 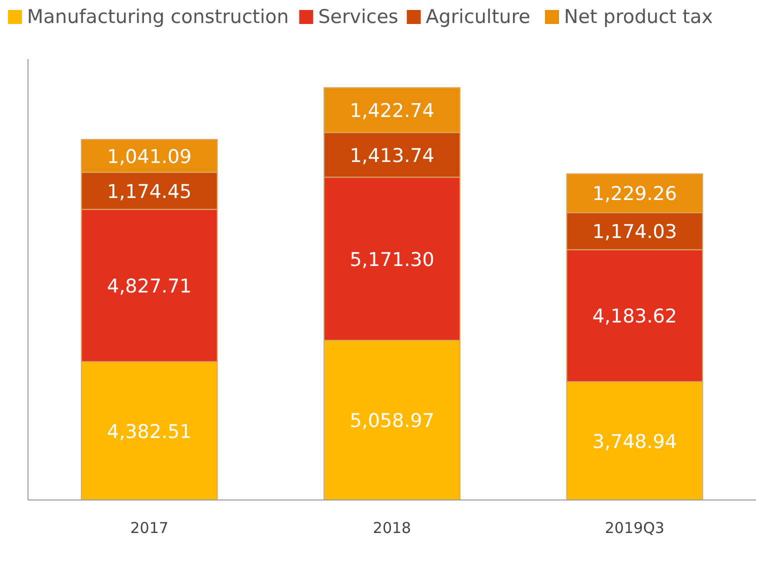 I want to click on data-label: 5,171.30, so click(x=392, y=259).